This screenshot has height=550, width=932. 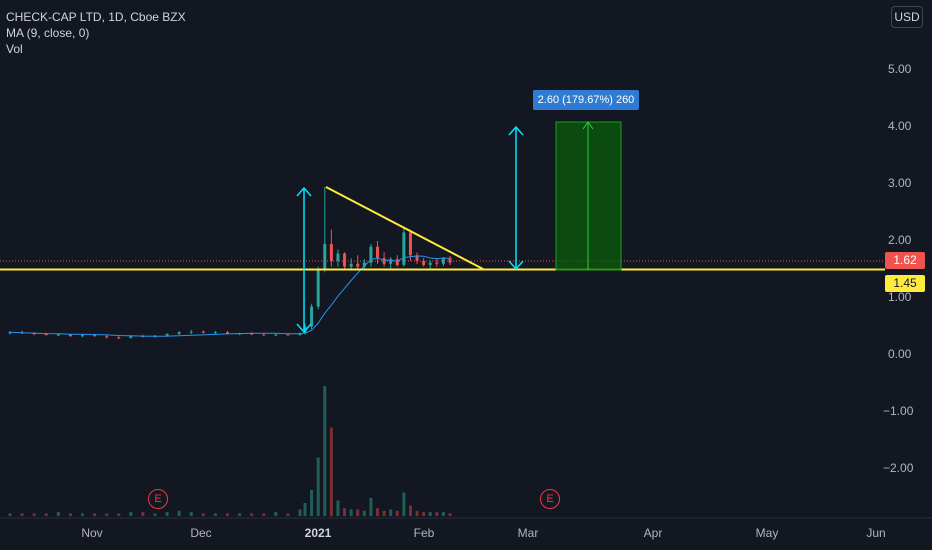 What do you see at coordinates (900, 183) in the screenshot?
I see `y-tick-label: 3.00` at bounding box center [900, 183].